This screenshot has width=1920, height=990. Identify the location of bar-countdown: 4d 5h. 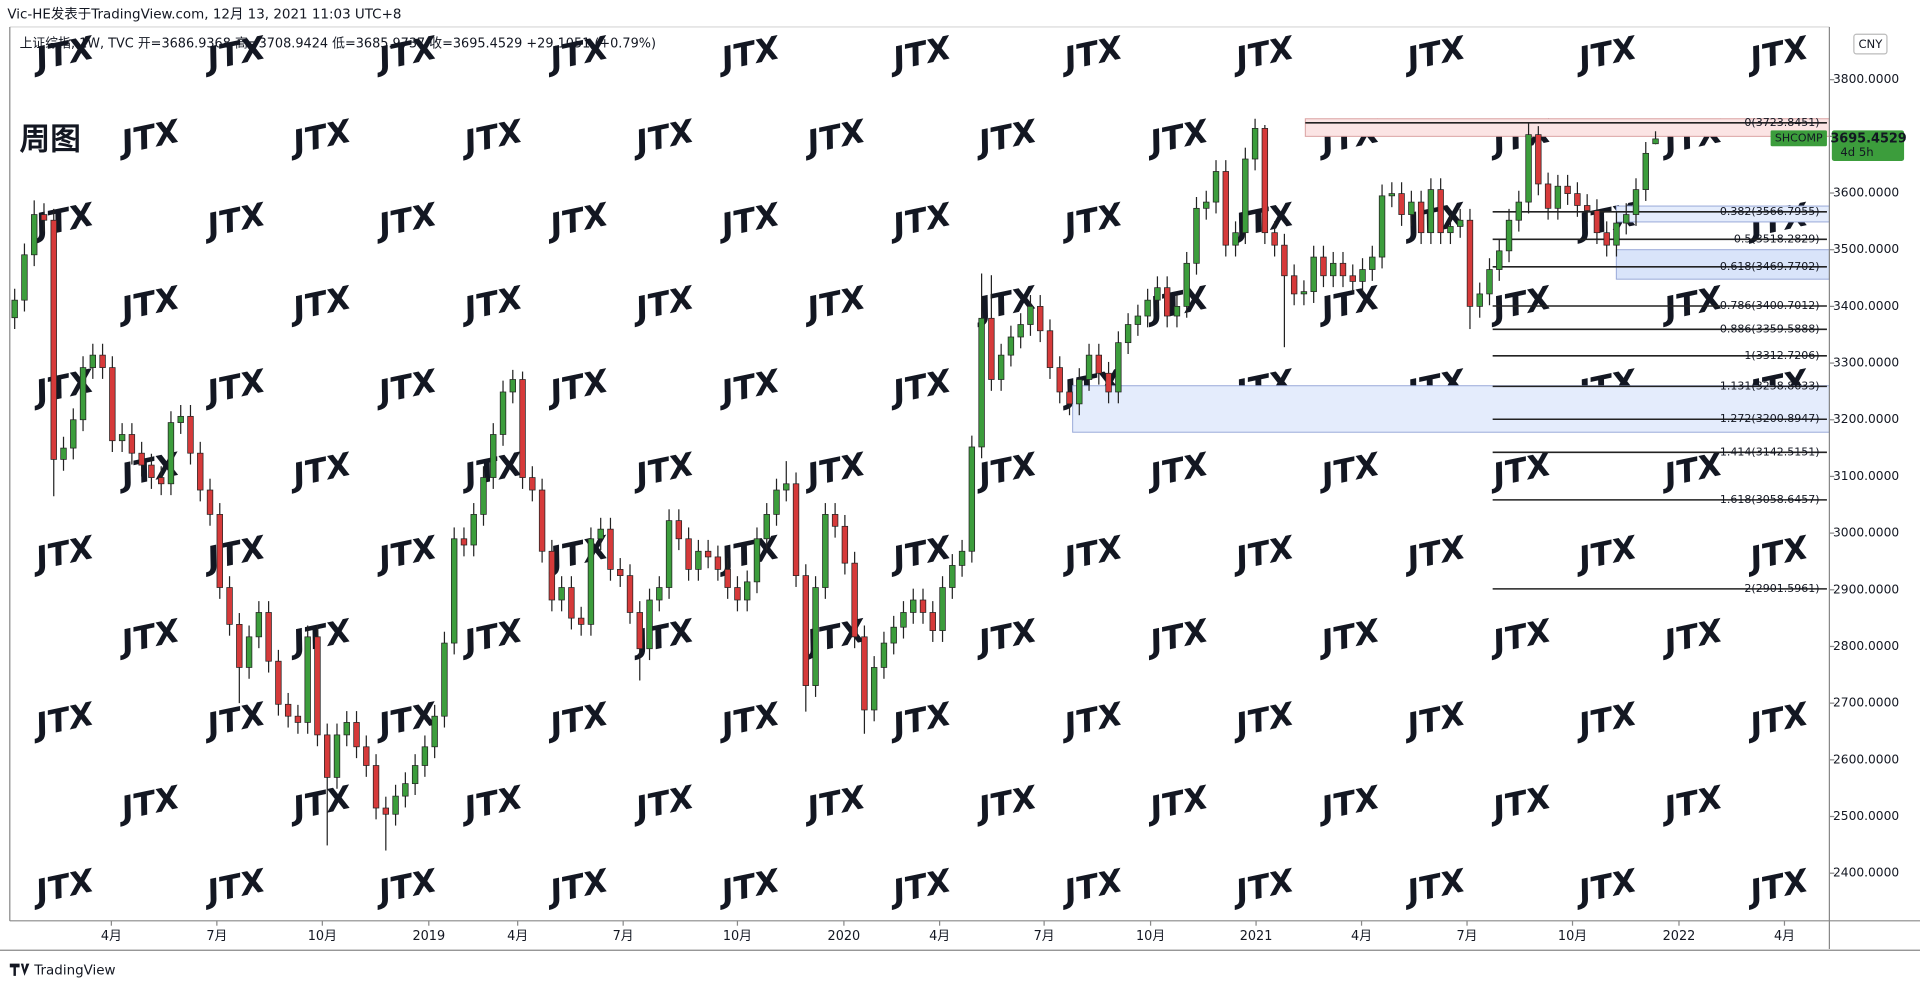
(1856, 152).